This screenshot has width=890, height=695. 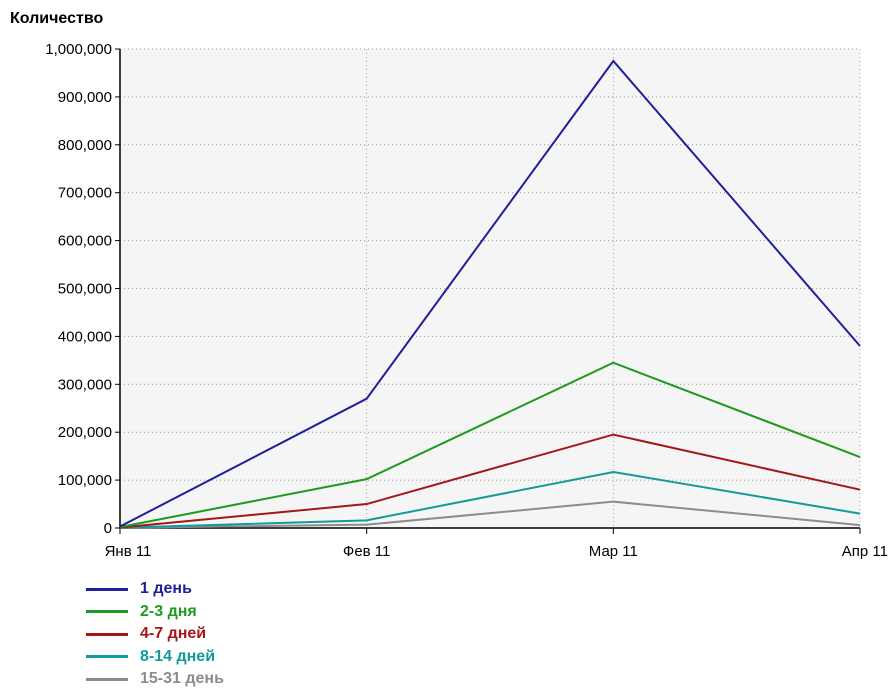 I want to click on legend: 1 день 2-3 дня 4-7 дней 8-14 дней 15-31 день, so click(x=155, y=634).